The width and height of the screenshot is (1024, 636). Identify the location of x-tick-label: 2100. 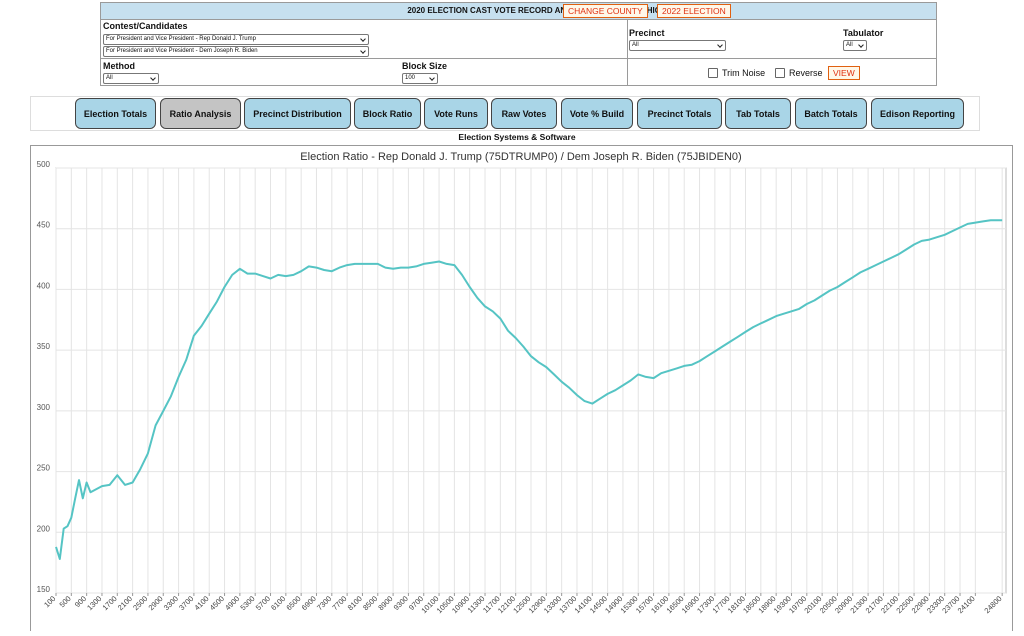
(125, 603).